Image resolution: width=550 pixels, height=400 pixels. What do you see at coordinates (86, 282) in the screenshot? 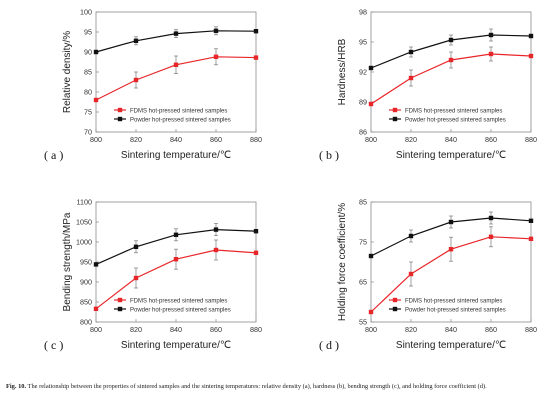
I see `y-tick-label: 900` at bounding box center [86, 282].